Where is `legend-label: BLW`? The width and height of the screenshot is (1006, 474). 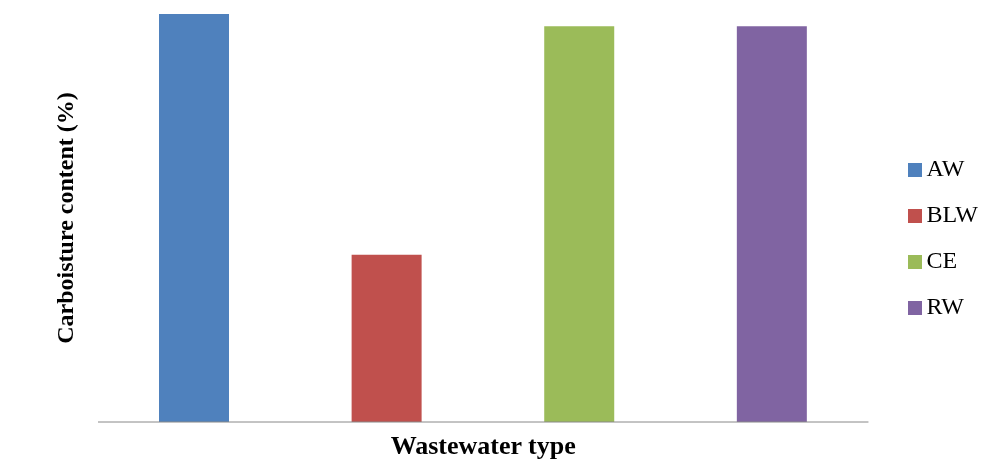 legend-label: BLW is located at coordinates (952, 214).